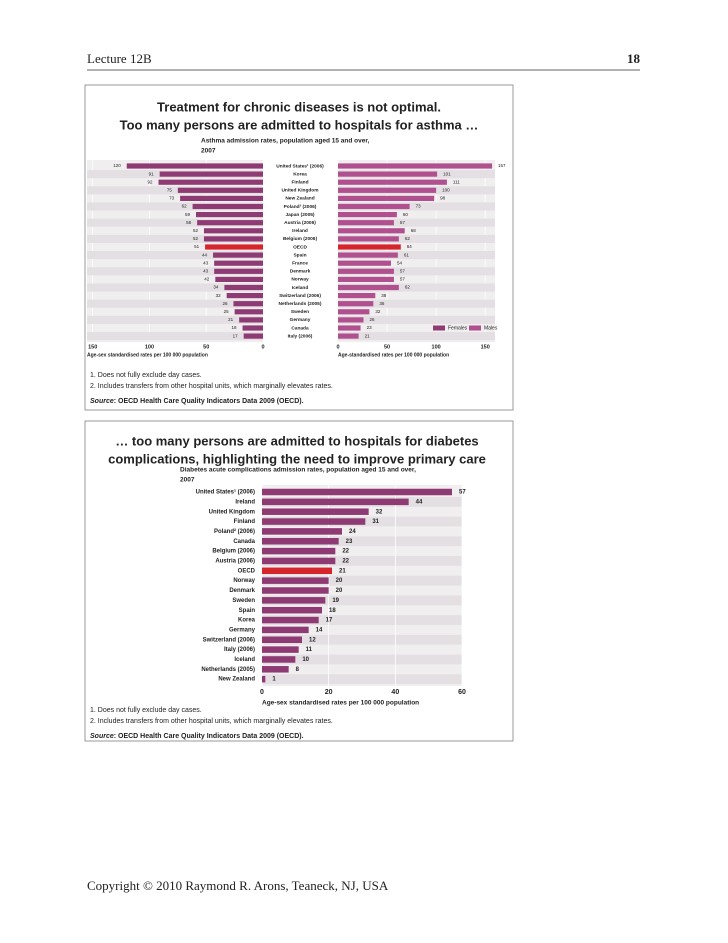  I want to click on category-label: Norway, so click(300, 280).